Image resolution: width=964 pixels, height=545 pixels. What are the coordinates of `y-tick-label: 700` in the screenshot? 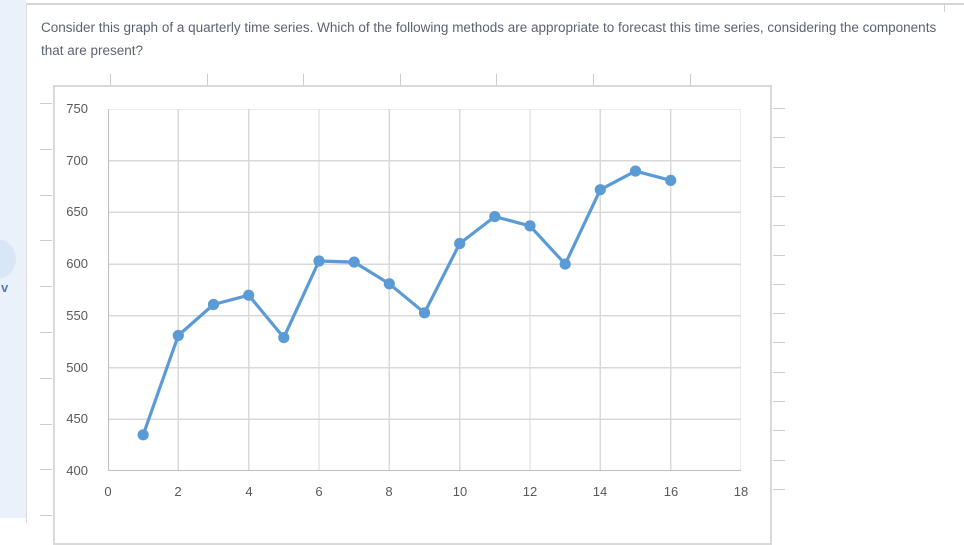 It's located at (77, 160).